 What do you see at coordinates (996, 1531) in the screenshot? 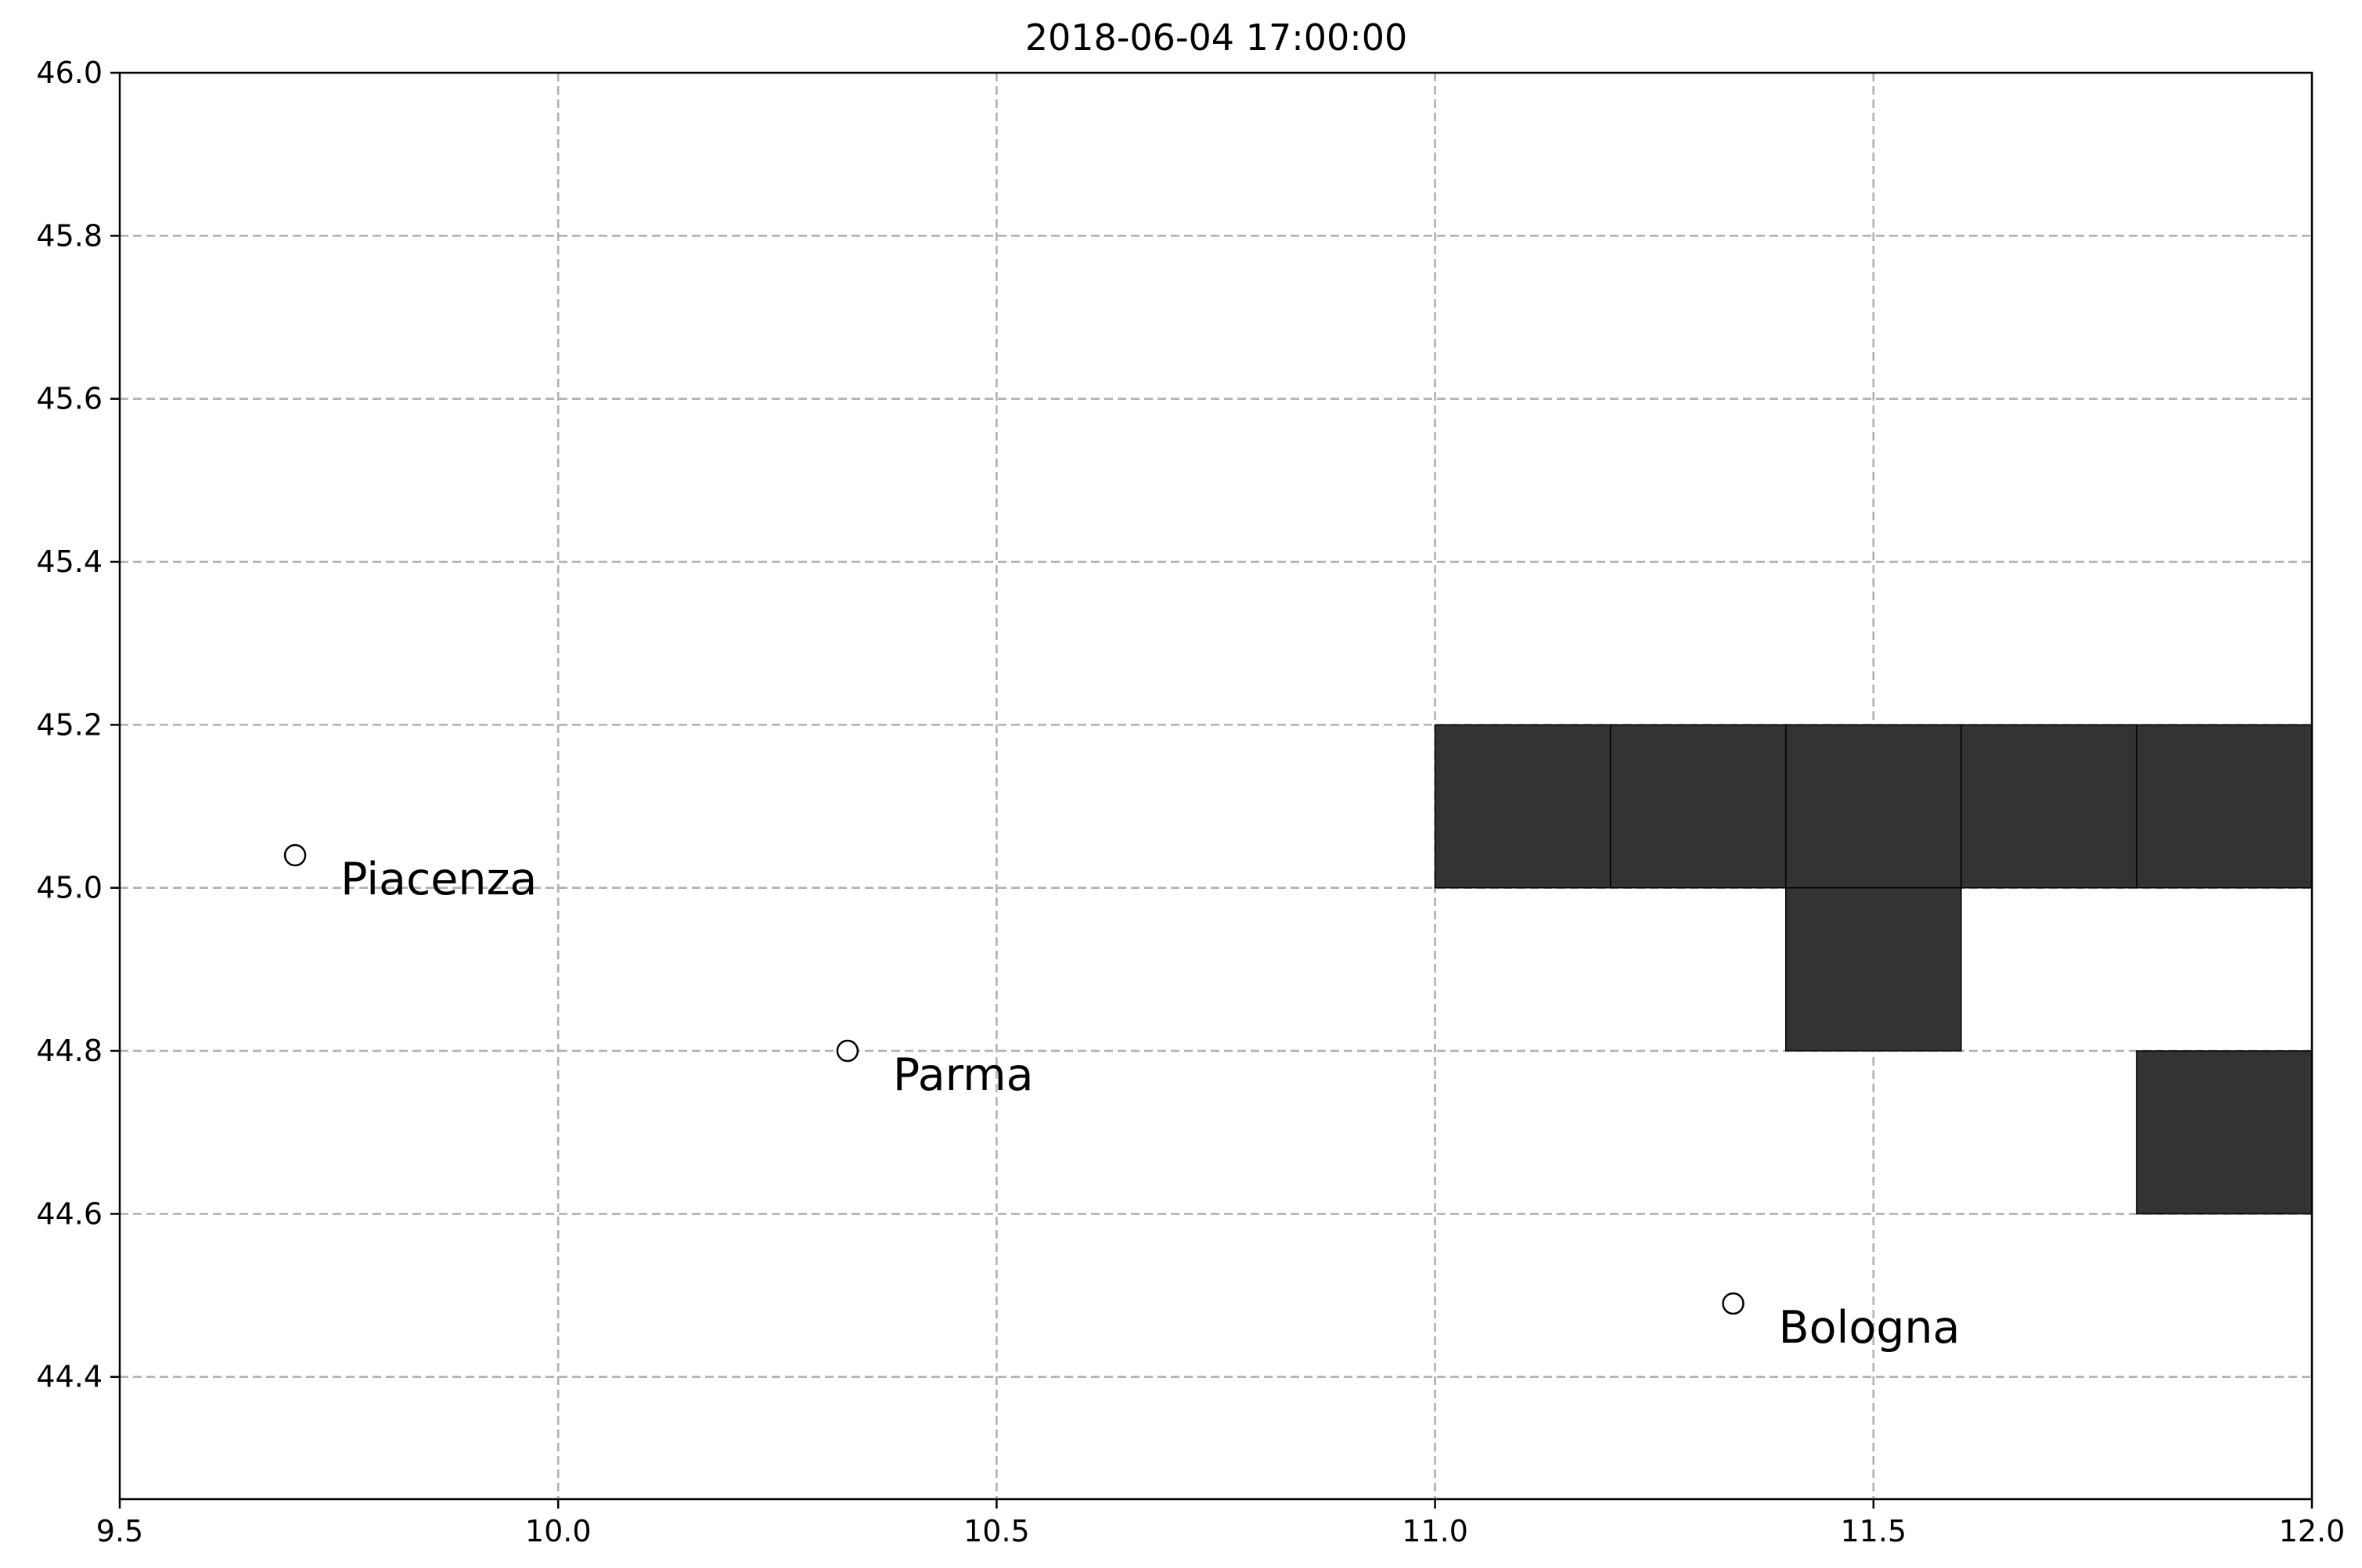
I see `x-tick-label: 10.5` at bounding box center [996, 1531].